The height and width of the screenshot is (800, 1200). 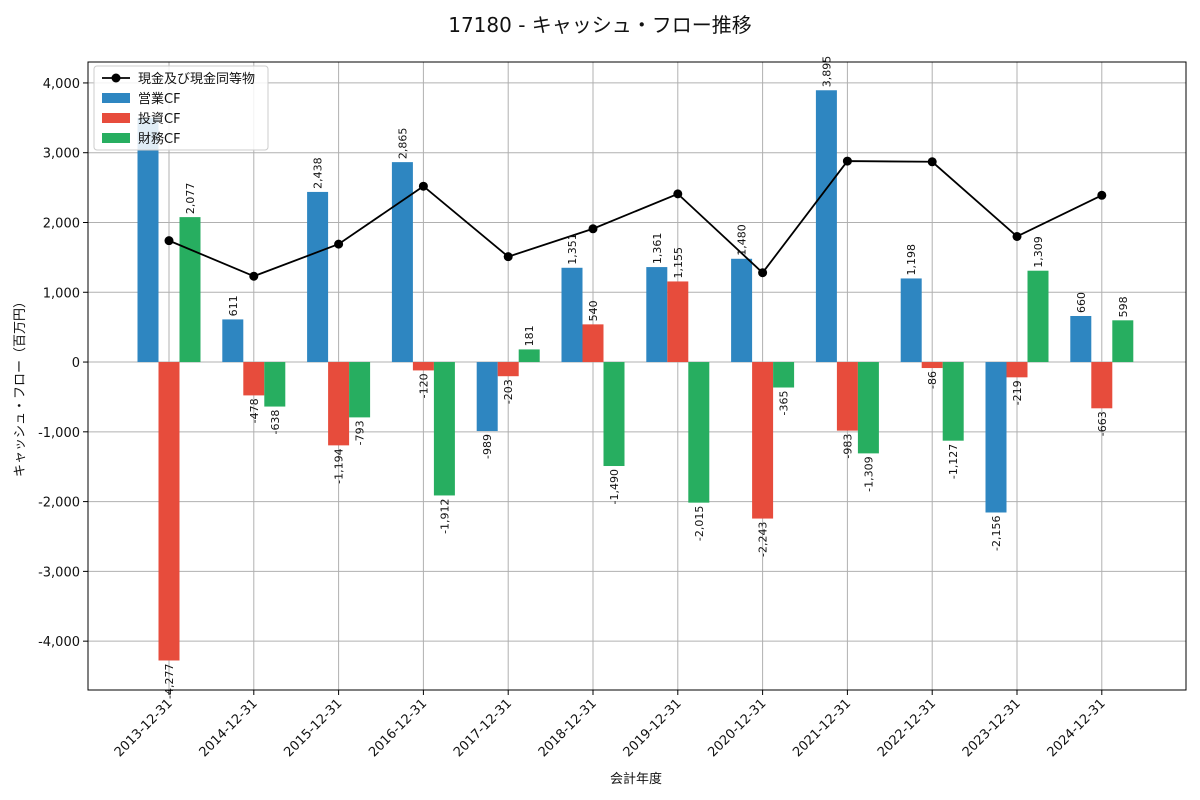 What do you see at coordinates (144, 728) in the screenshot?
I see `x-tick-label: 2013-12-31` at bounding box center [144, 728].